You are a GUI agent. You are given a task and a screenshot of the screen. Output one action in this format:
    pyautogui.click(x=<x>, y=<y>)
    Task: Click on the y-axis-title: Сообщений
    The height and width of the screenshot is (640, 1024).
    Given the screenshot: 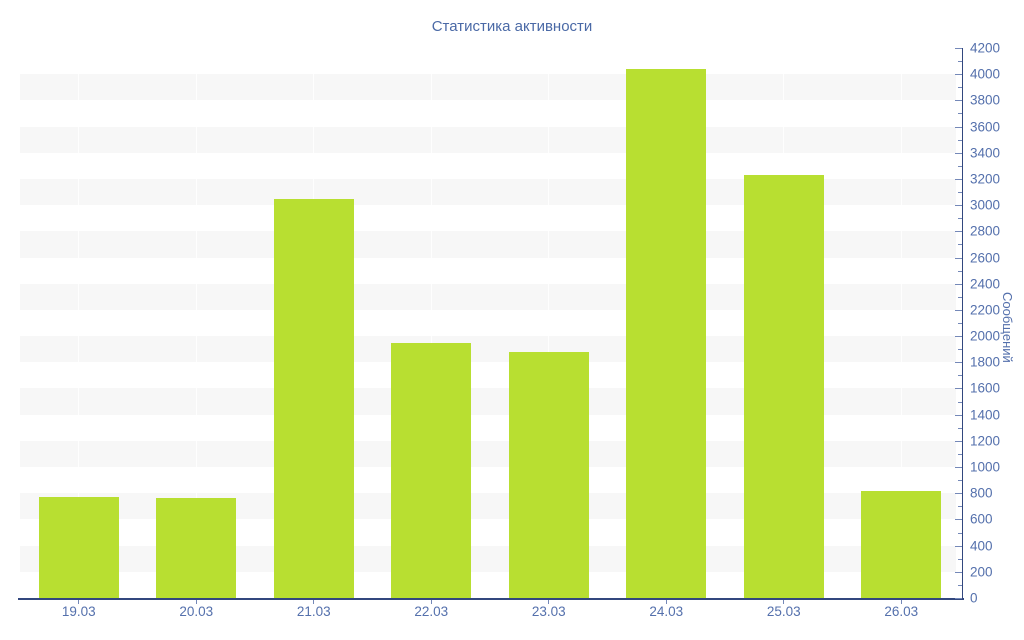 What is the action you would take?
    pyautogui.click(x=1007, y=327)
    